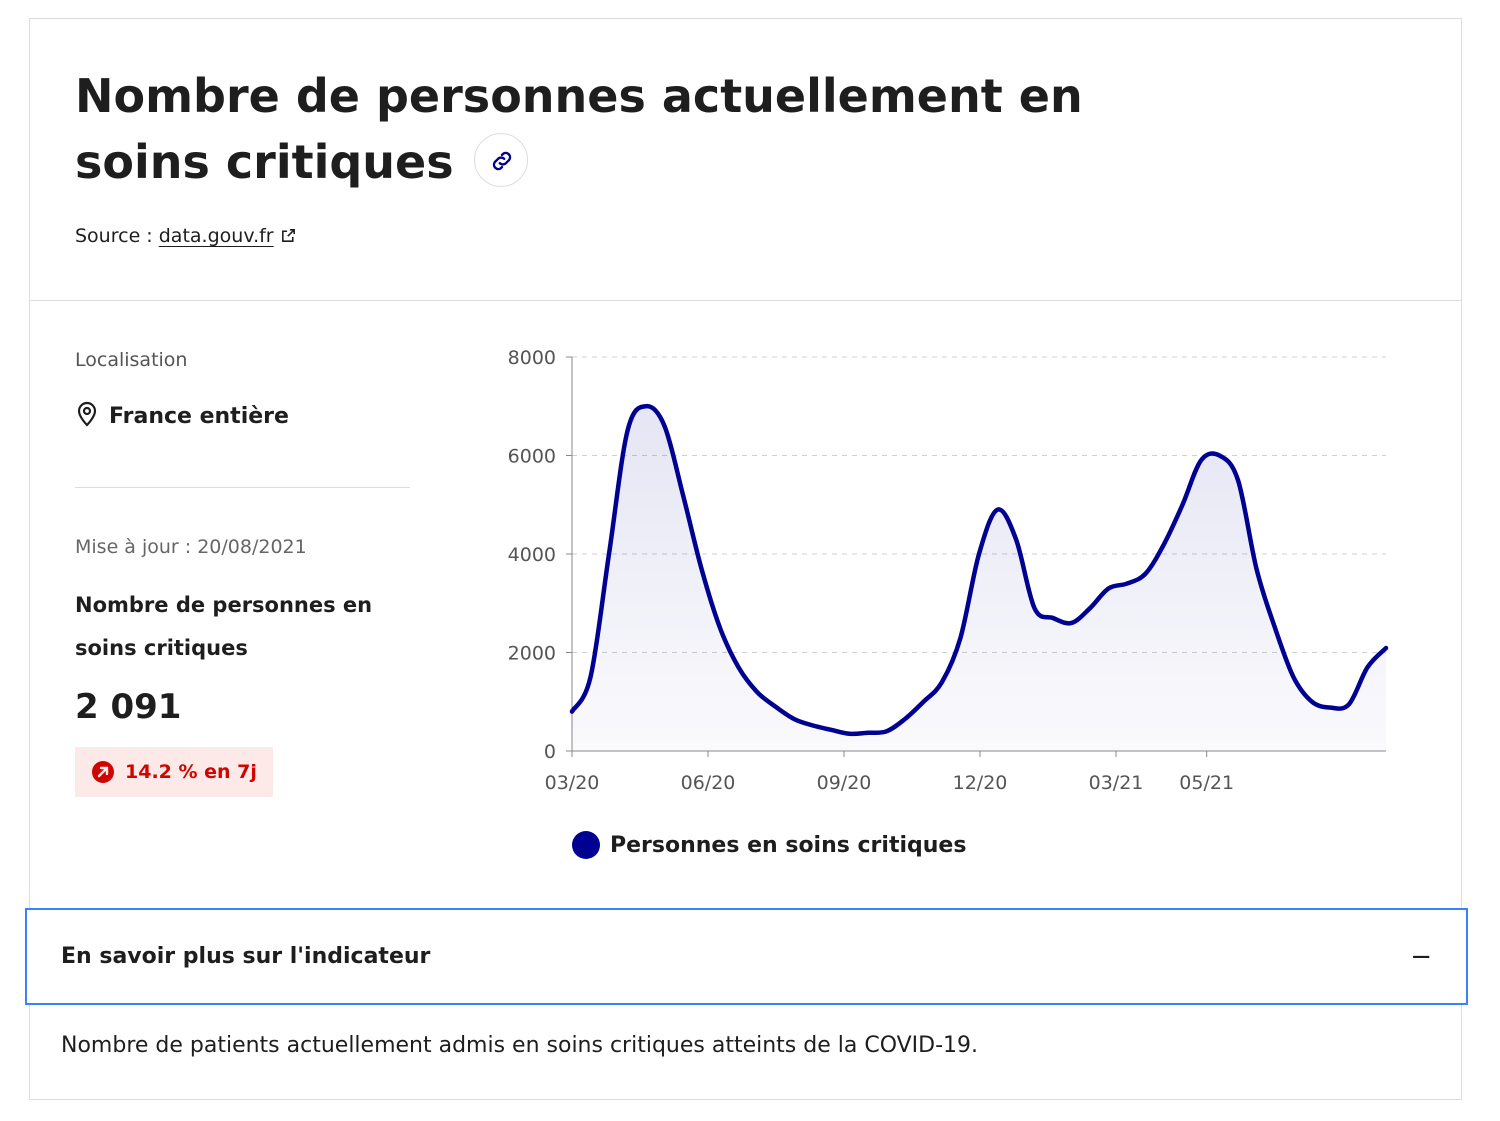 The image size is (1500, 1121). Describe the element at coordinates (103, 772) in the screenshot. I see `arrow-up-right-icon` at that location.